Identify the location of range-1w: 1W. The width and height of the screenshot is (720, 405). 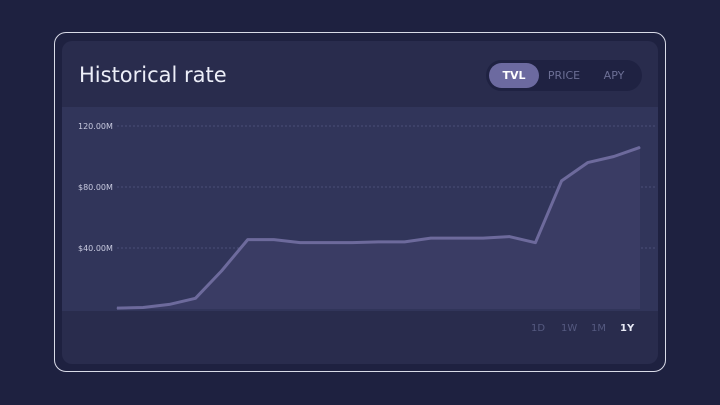
(569, 328).